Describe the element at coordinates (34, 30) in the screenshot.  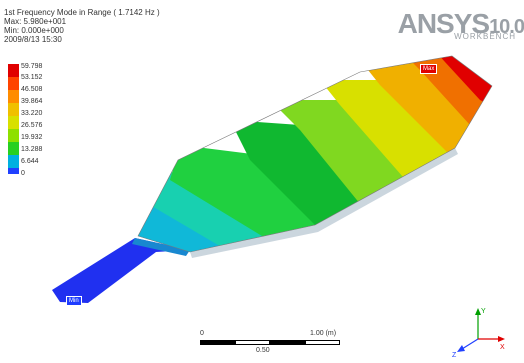
I see `min-value: Min: 0.000e+000` at that location.